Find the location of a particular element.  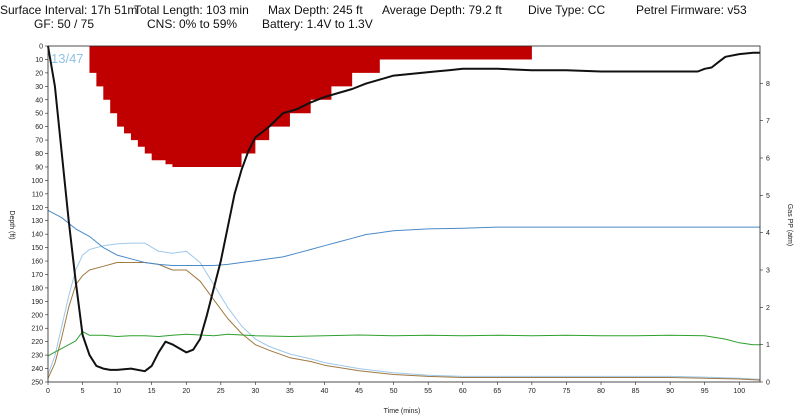

y-left-tick-label: 10 is located at coordinates (39, 60).